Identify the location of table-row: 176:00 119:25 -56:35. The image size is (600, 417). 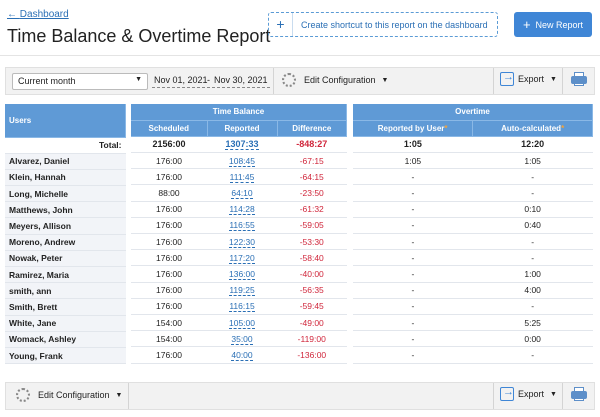
(239, 290).